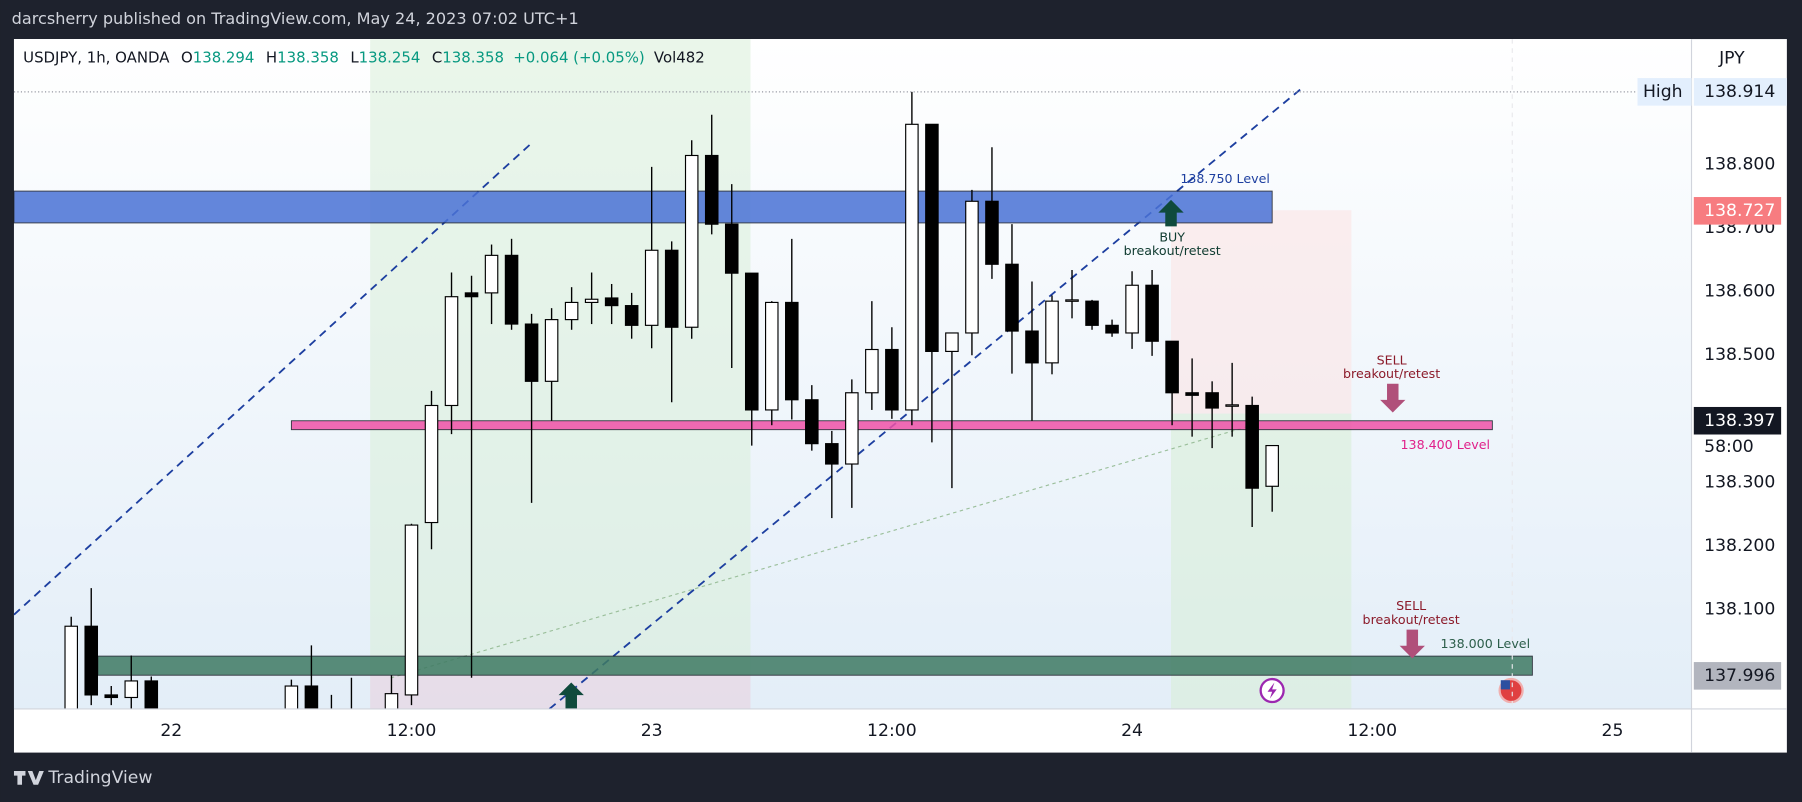 The image size is (1802, 802). I want to click on high-tag, so click(1664, 92).